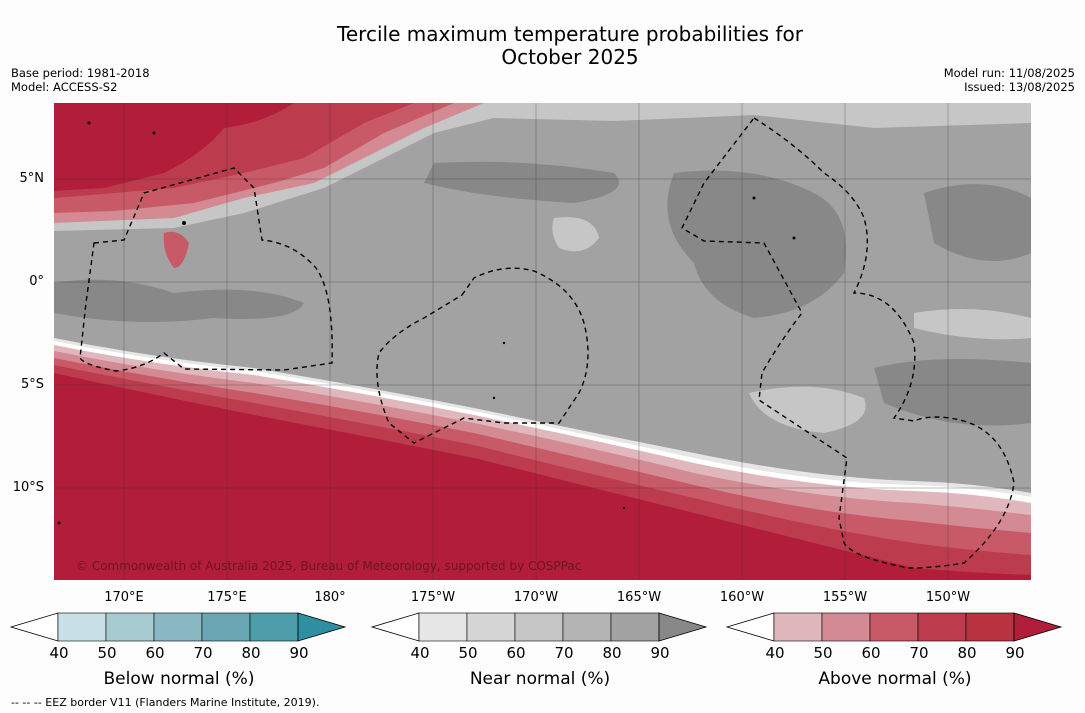 This screenshot has width=1085, height=713. Describe the element at coordinates (948, 597) in the screenshot. I see `lon-label-150w: 150°W` at that location.